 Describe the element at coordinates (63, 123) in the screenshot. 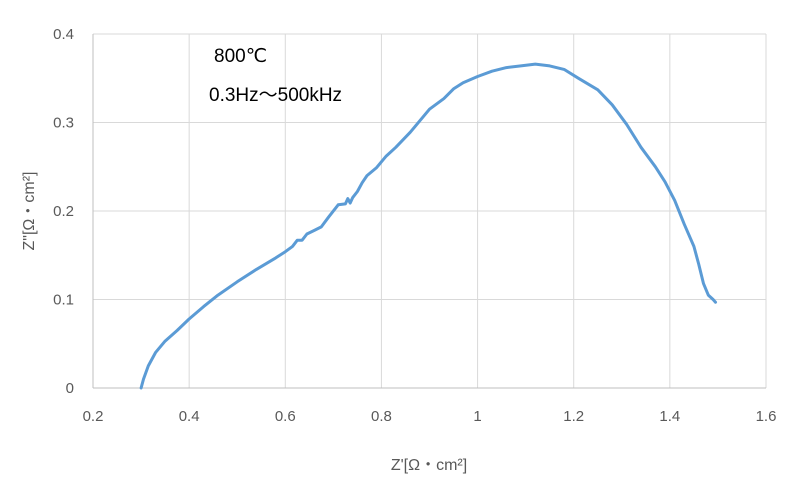

I see `y-tick-label: 0.3` at that location.